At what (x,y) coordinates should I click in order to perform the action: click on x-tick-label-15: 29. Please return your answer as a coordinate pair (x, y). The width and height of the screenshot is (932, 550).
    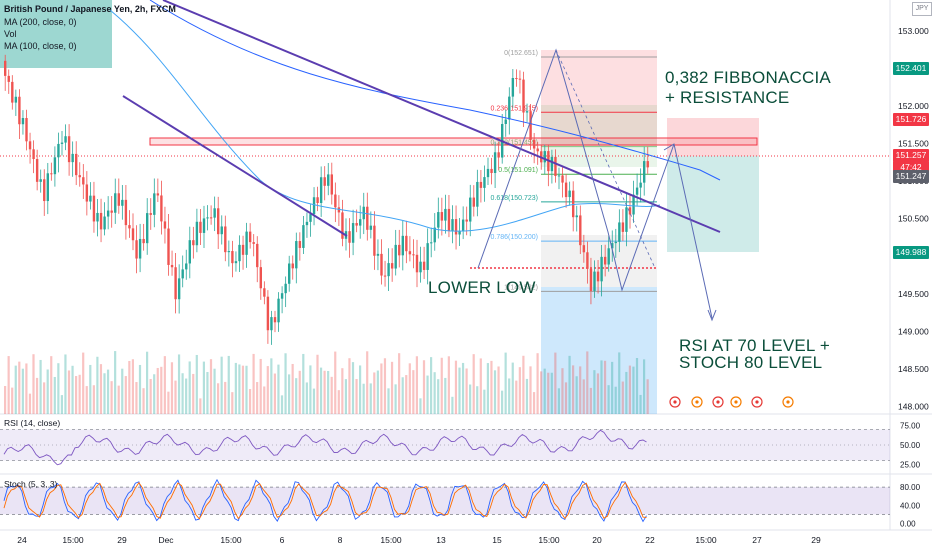
    Looking at the image, I should click on (816, 540).